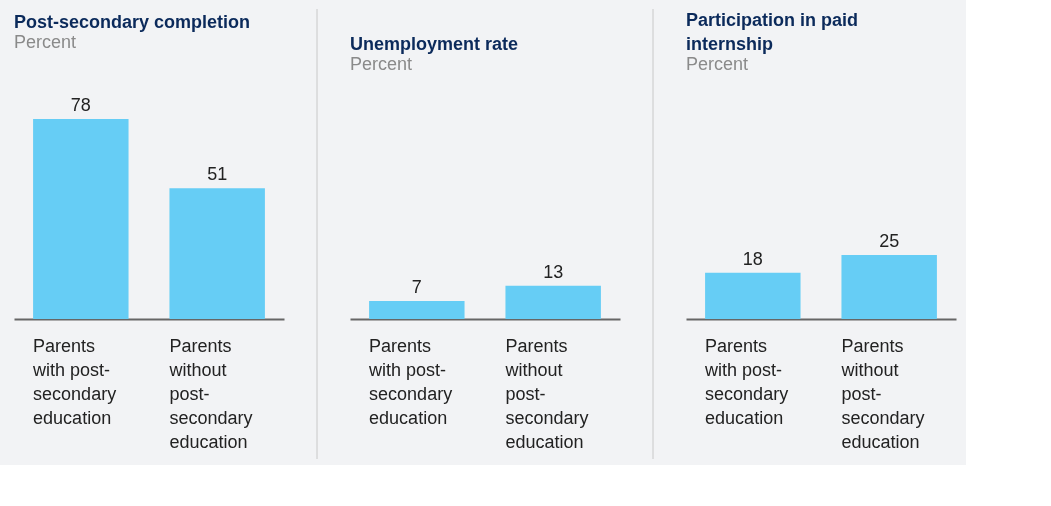  I want to click on data-label: 51, so click(217, 174).